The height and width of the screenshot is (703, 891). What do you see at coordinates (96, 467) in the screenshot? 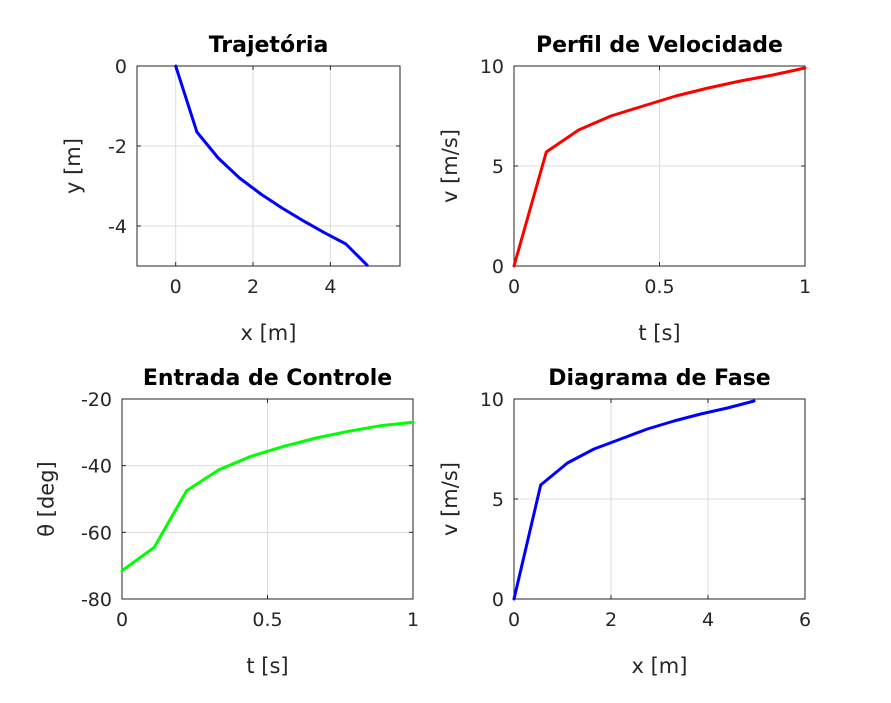
I see `y-tick-label: -40` at bounding box center [96, 467].